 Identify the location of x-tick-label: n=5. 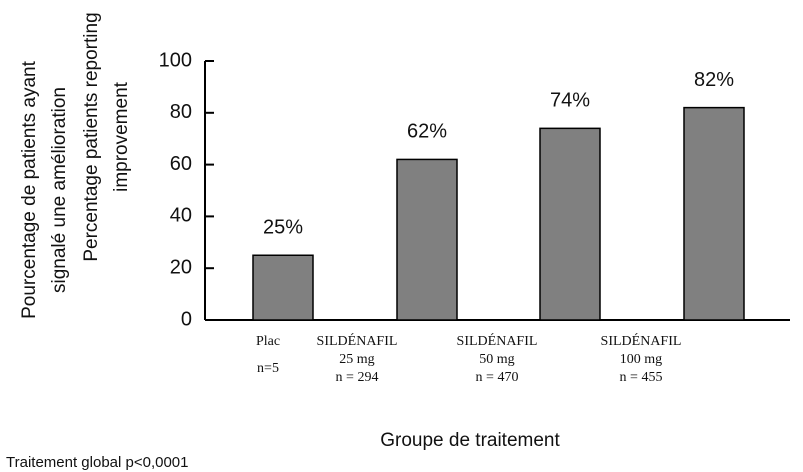
(268, 368).